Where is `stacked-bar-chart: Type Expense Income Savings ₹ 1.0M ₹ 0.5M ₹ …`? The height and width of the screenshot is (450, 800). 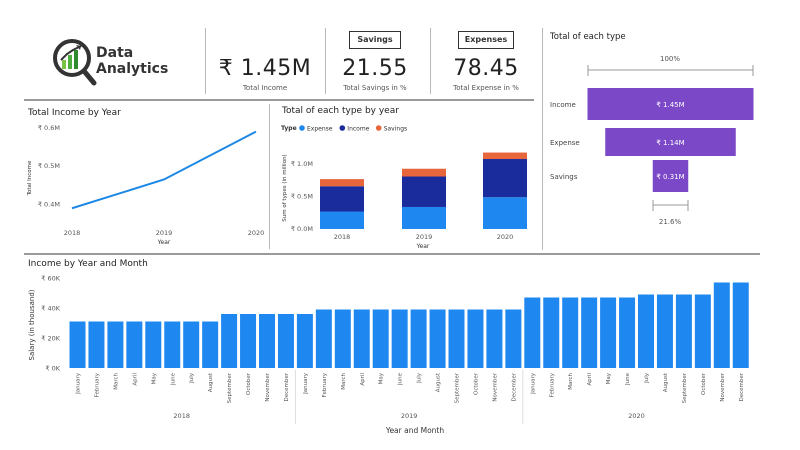 stacked-bar-chart: Type Expense Income Savings ₹ 1.0M ₹ 0.5M ₹ … is located at coordinates (404, 187).